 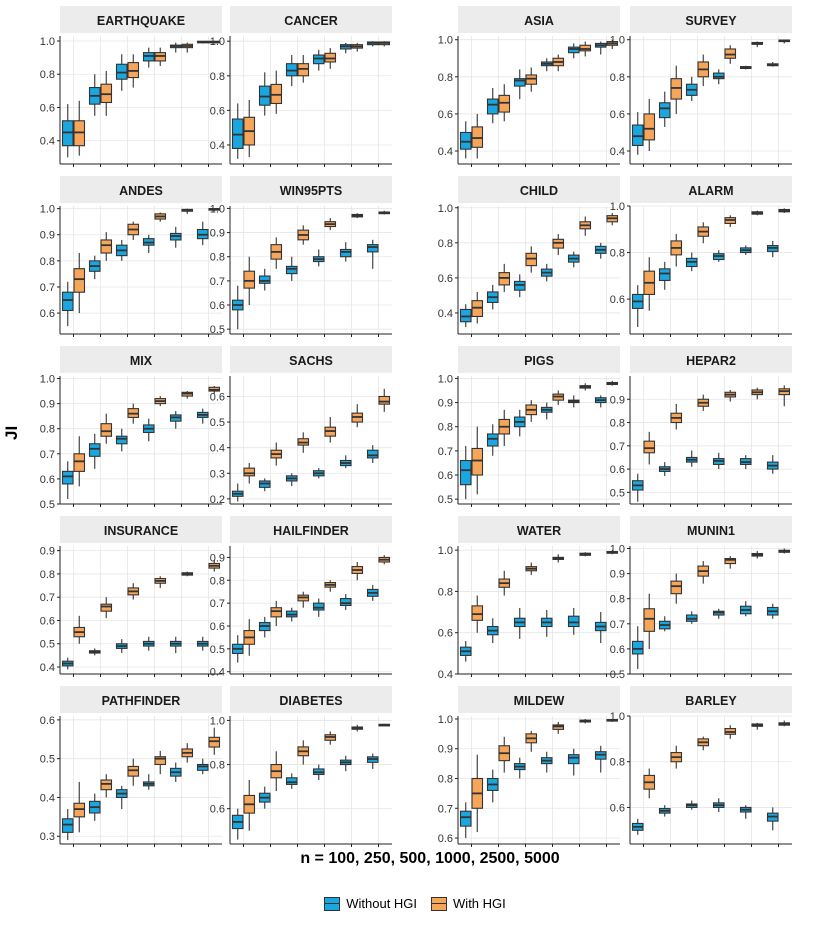 I want to click on legend-label-with-hgi: With HGI, so click(x=479, y=903).